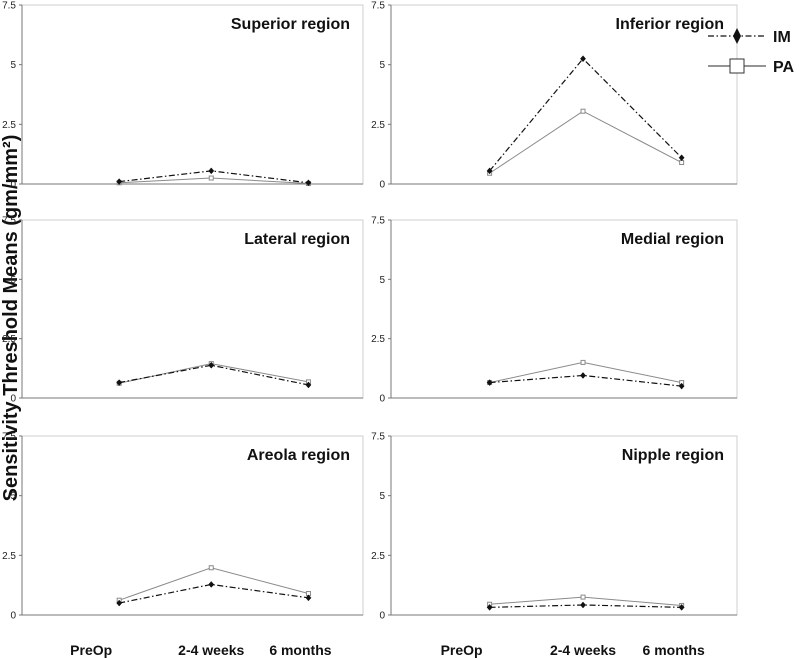 This screenshot has height=658, width=800. I want to click on panel-areola-region: 0 2.5 5 7.5 Areola region, so click(183, 527).